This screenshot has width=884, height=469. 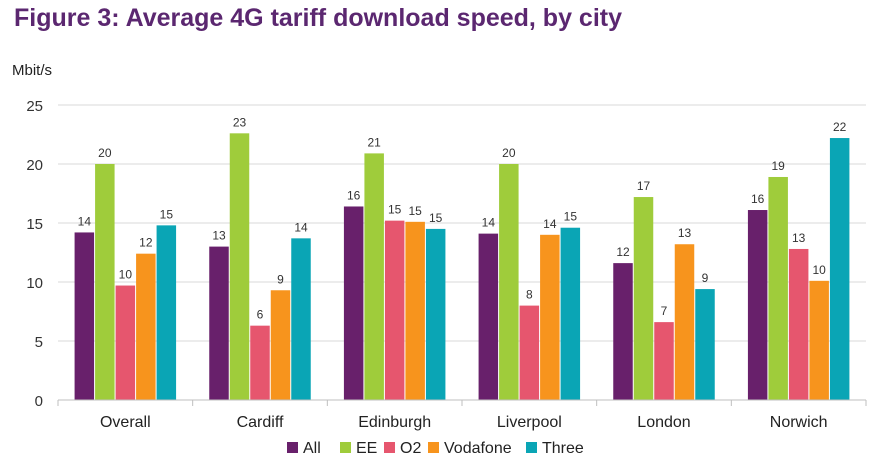 What do you see at coordinates (644, 186) in the screenshot?
I see `data-label: 17` at bounding box center [644, 186].